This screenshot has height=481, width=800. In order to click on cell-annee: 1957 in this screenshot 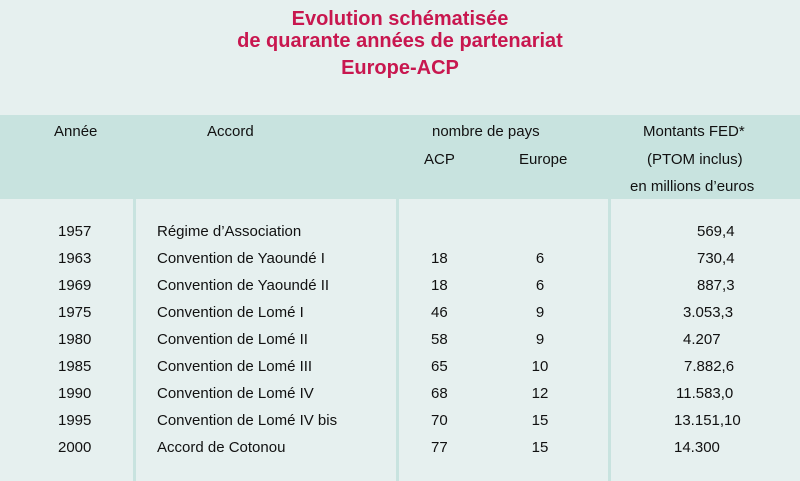, I will do `click(75, 231)`.